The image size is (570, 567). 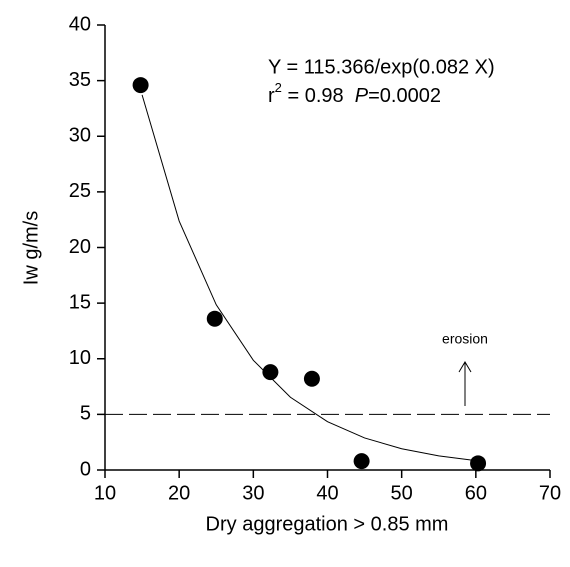 What do you see at coordinates (476, 493) in the screenshot?
I see `x-tick-label: 60` at bounding box center [476, 493].